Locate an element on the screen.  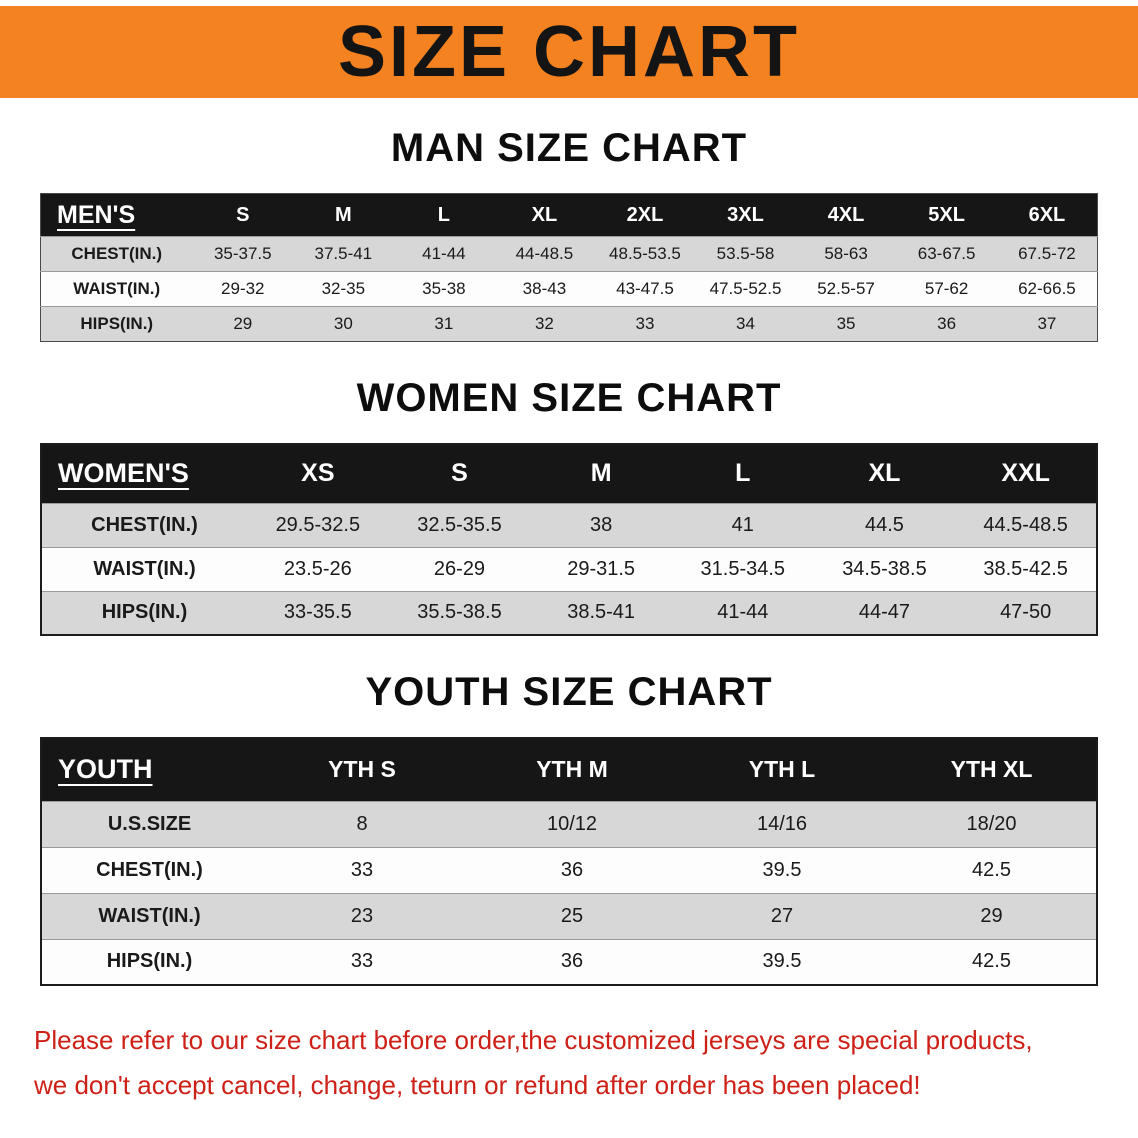
header-row: WOMEN'S XS S M L XL XXL is located at coordinates (569, 473).